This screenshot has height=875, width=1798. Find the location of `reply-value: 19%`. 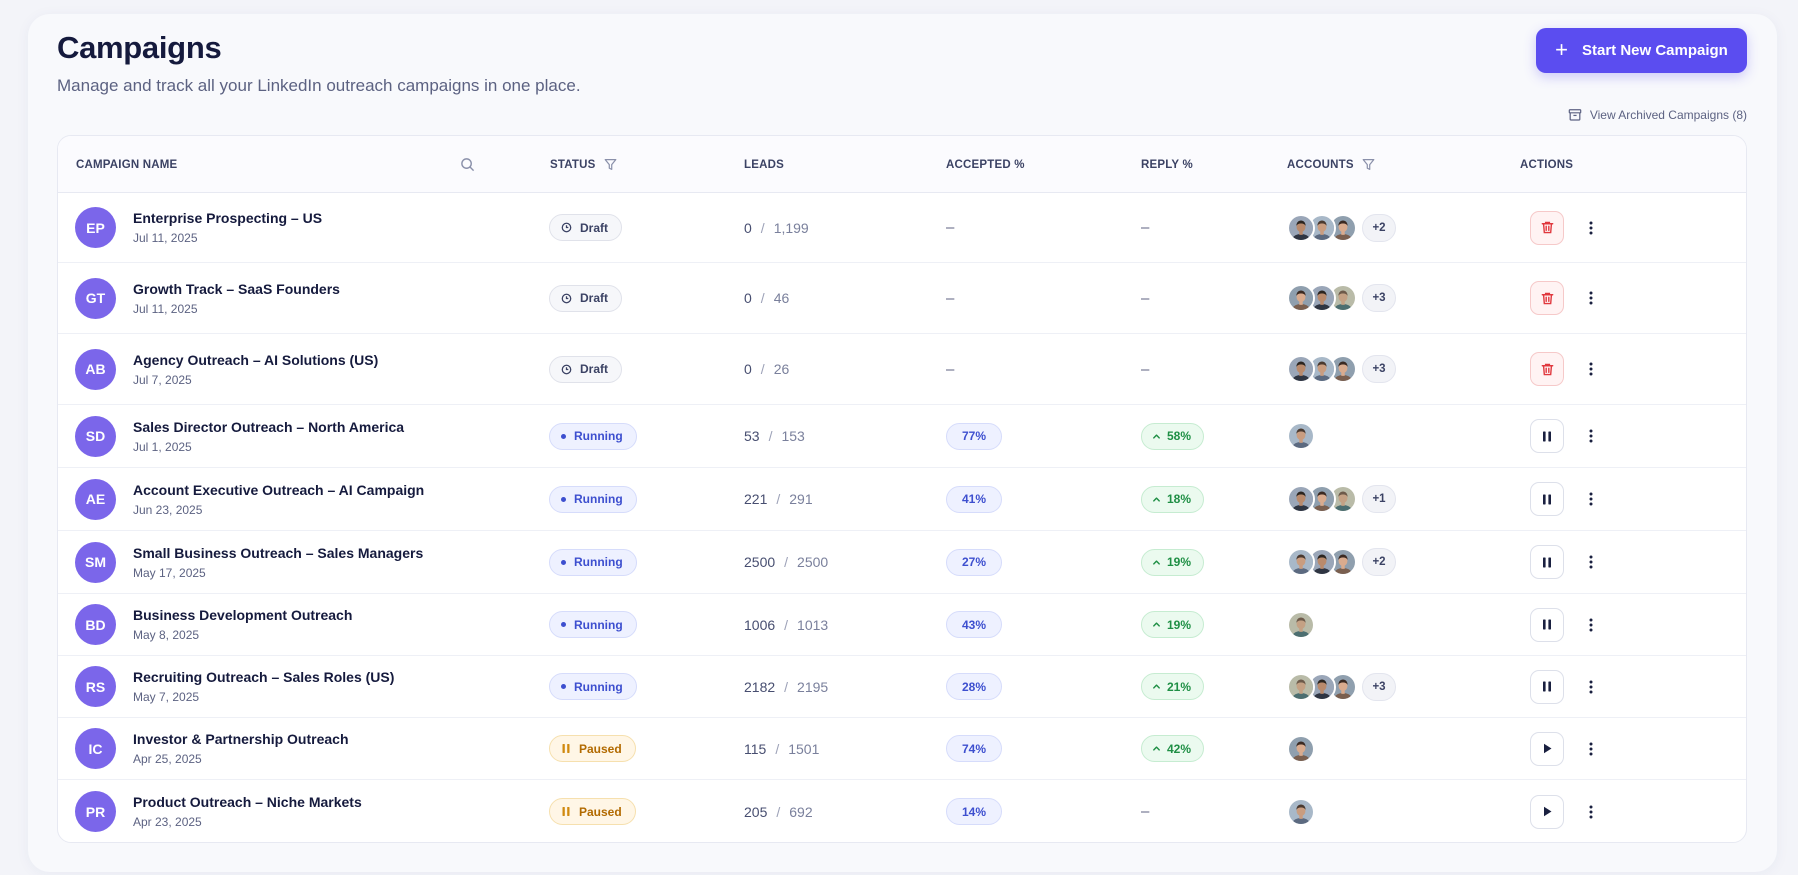

reply-value: 19% is located at coordinates (1179, 562).